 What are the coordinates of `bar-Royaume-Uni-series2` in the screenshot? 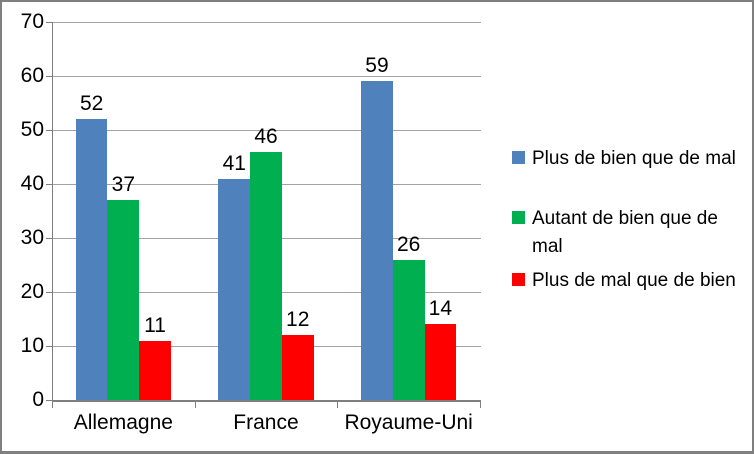 It's located at (408, 329).